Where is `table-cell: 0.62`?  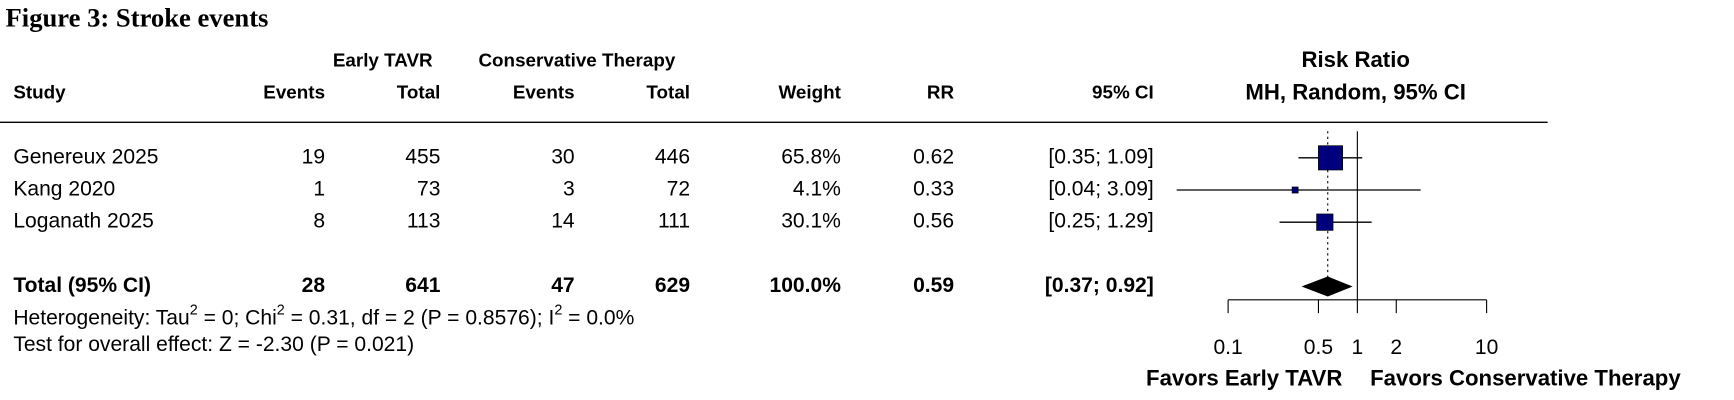
table-cell: 0.62 is located at coordinates (933, 156).